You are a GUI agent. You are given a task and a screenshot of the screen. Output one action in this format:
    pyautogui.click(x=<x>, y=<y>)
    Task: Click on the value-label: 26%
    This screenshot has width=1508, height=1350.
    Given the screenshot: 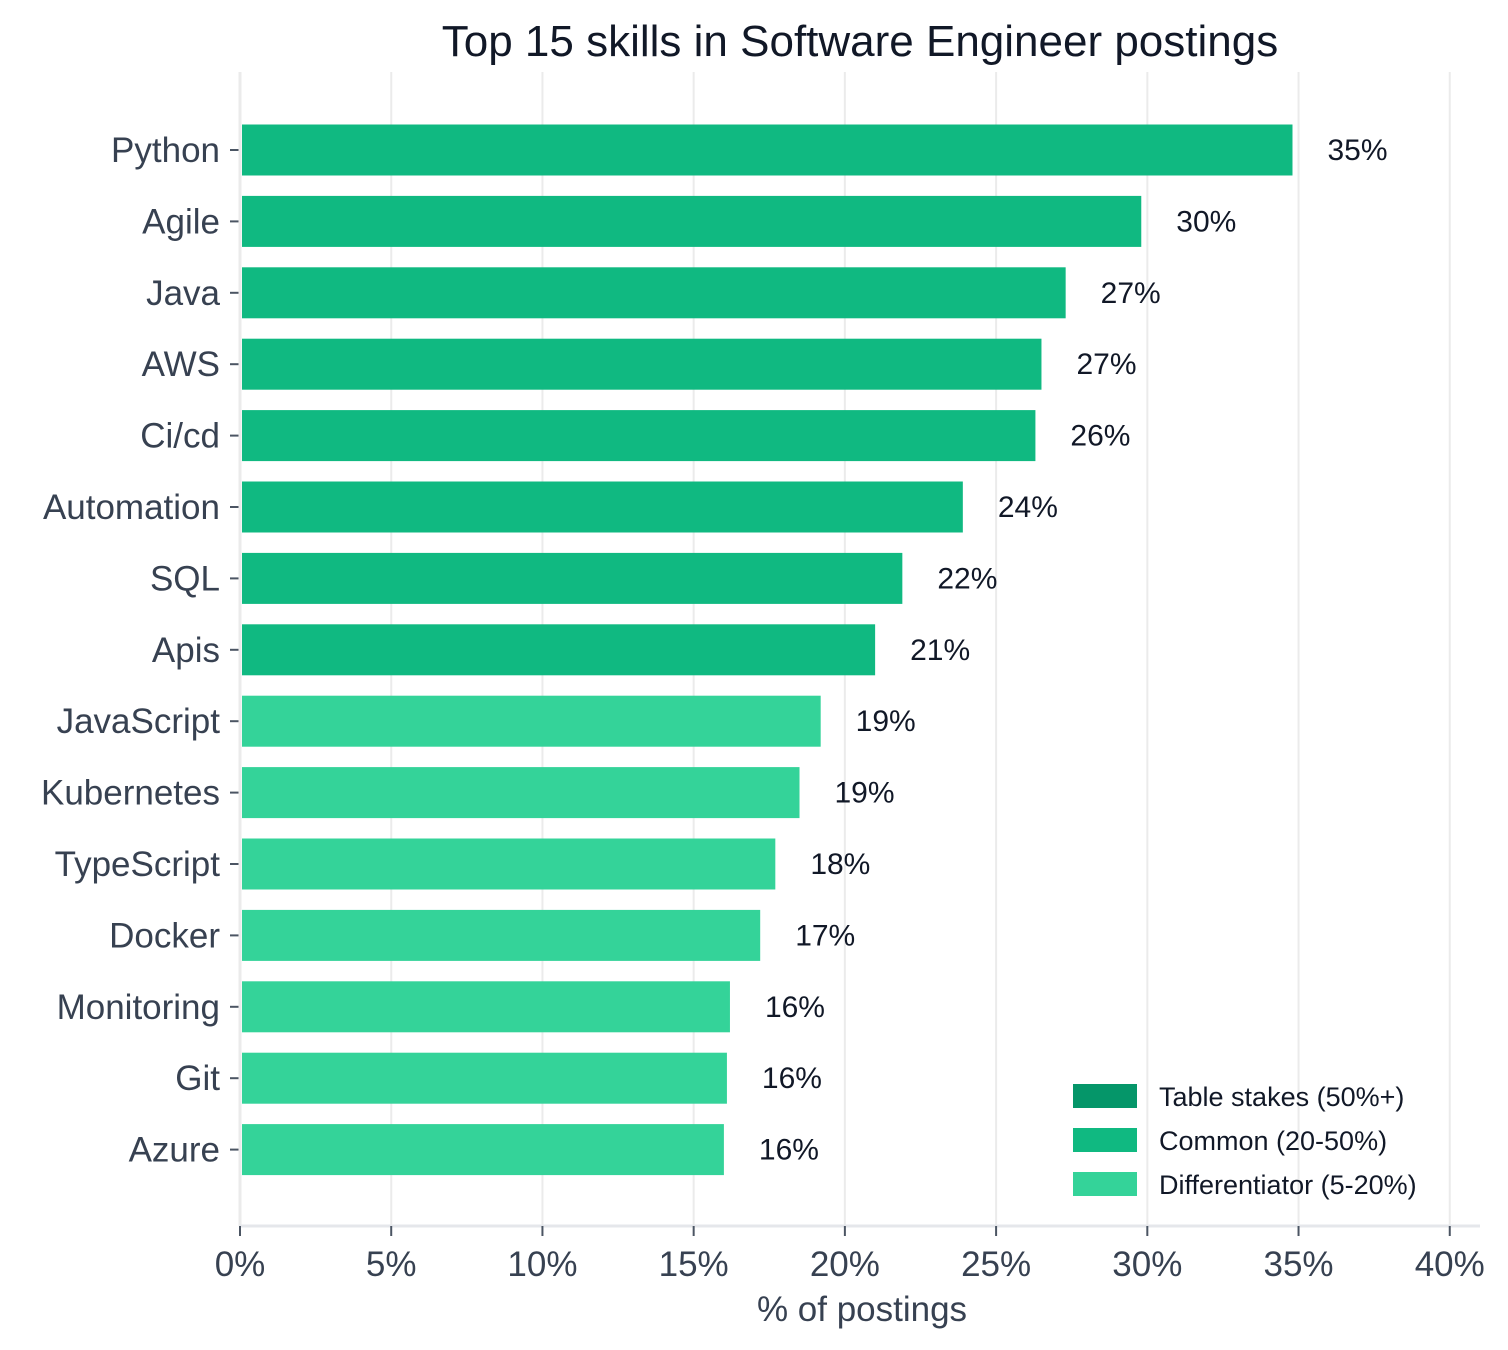 What is the action you would take?
    pyautogui.click(x=1100, y=436)
    